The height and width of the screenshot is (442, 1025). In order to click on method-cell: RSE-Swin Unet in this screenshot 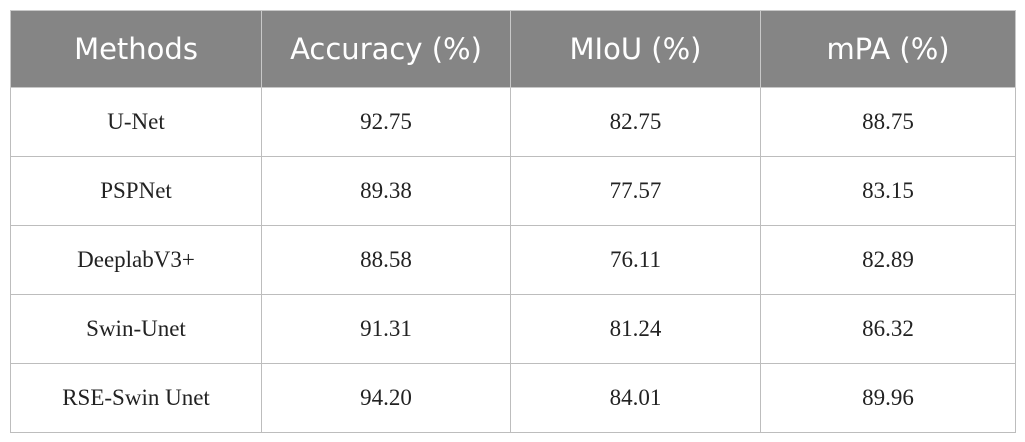, I will do `click(136, 398)`.